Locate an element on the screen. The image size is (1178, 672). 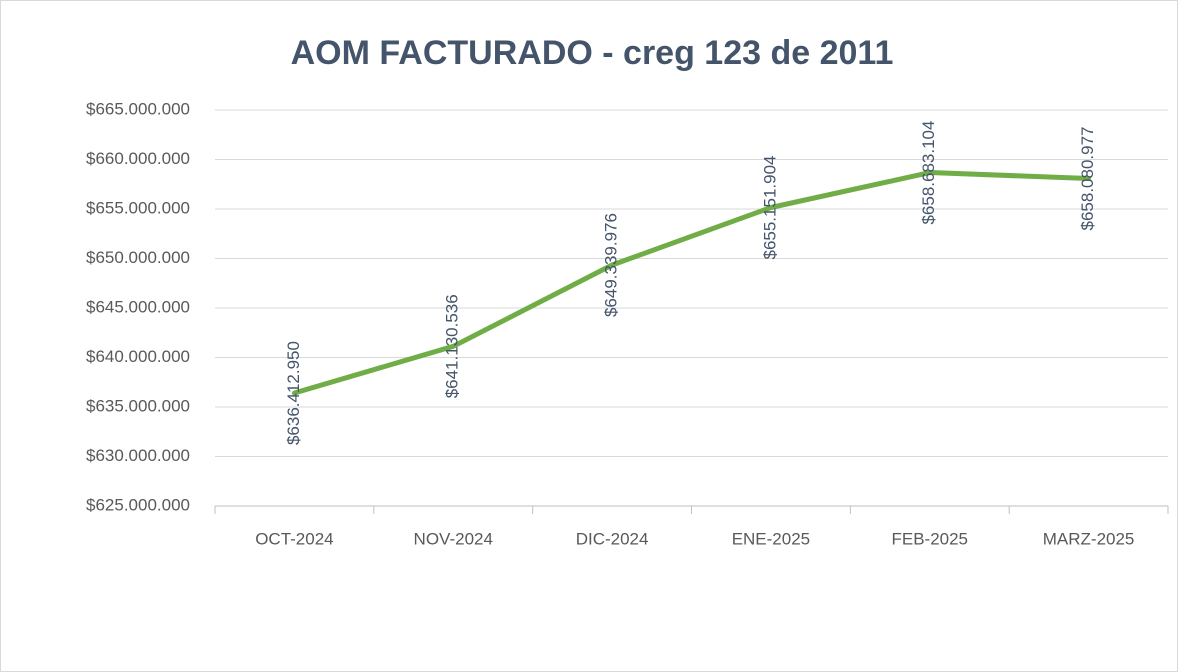
y-tick-label: $640.000.000 is located at coordinates (138, 356).